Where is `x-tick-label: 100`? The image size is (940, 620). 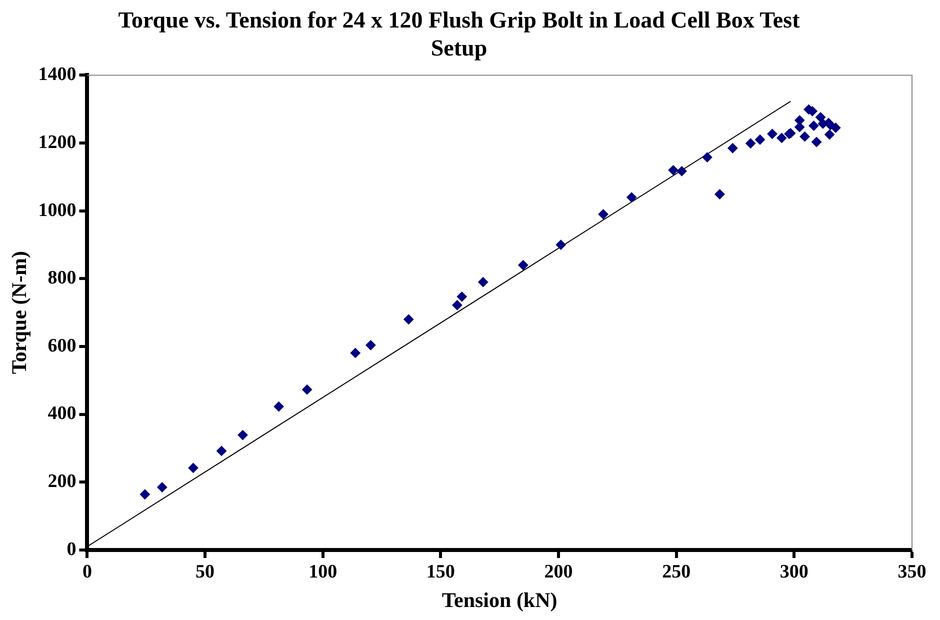 x-tick-label: 100 is located at coordinates (323, 571).